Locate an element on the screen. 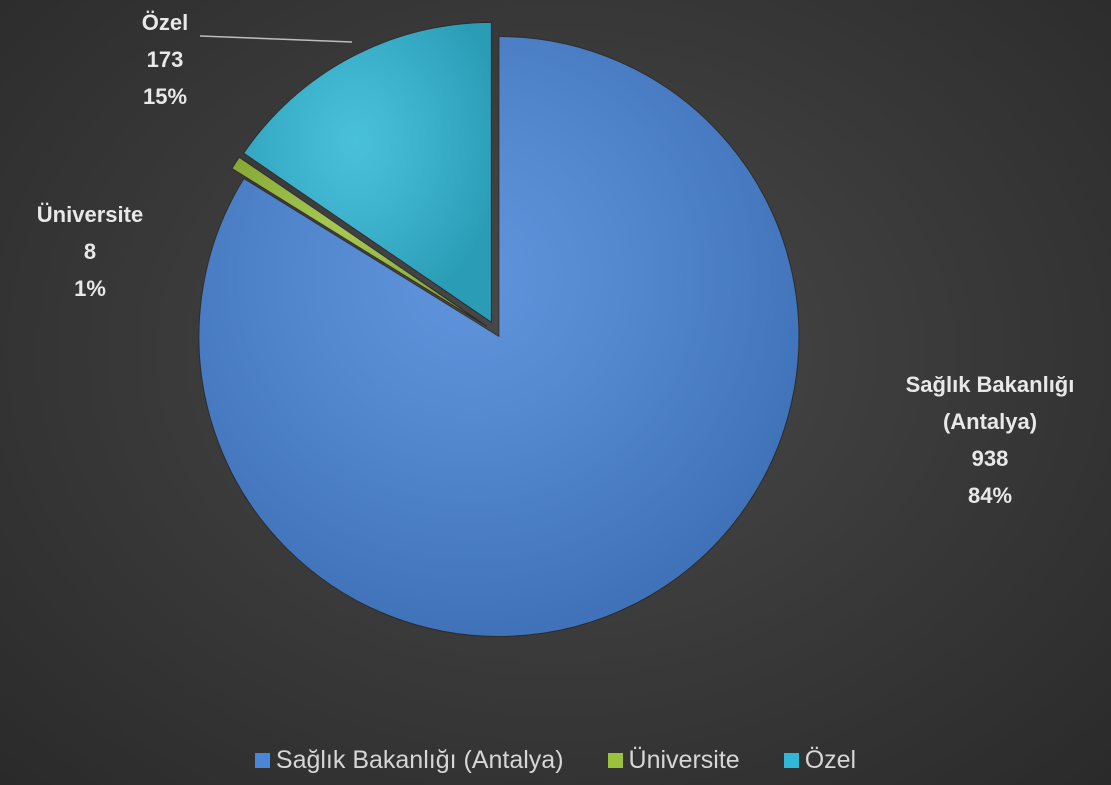 The image size is (1111, 785). legend-item: Üniversite is located at coordinates (673, 760).